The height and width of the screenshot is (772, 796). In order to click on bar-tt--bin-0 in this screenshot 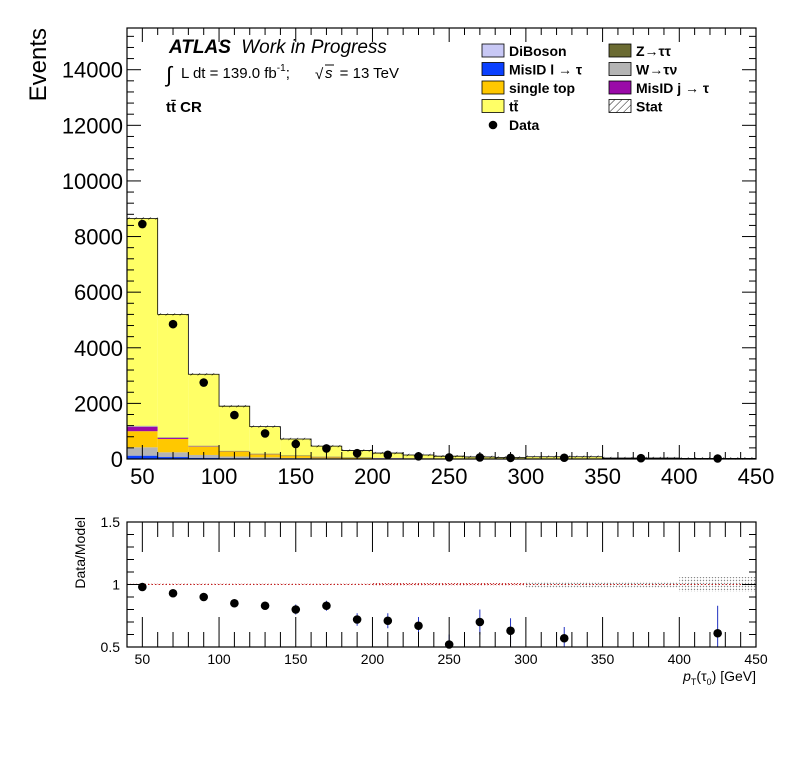, I will do `click(142, 322)`.